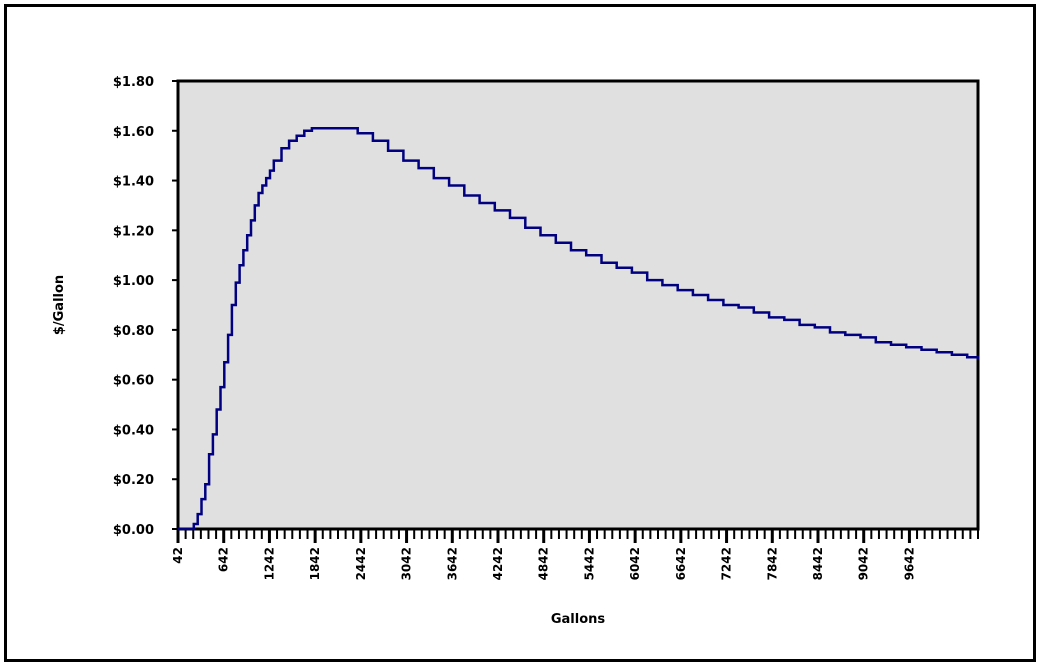  Describe the element at coordinates (635, 563) in the screenshot. I see `x-tick-label: 6042` at that location.